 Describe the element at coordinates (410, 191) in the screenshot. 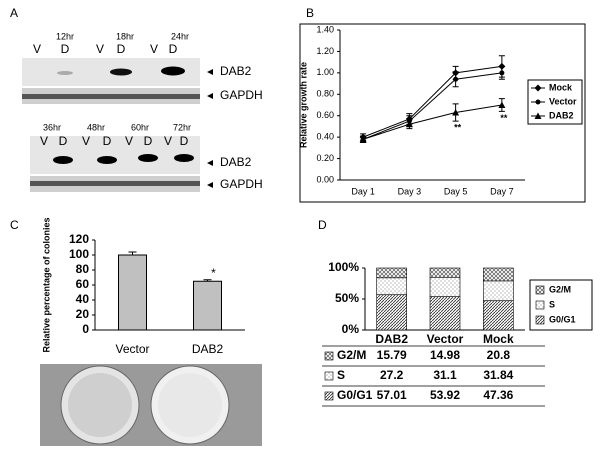

I see `x-tick-label: Day 3` at that location.